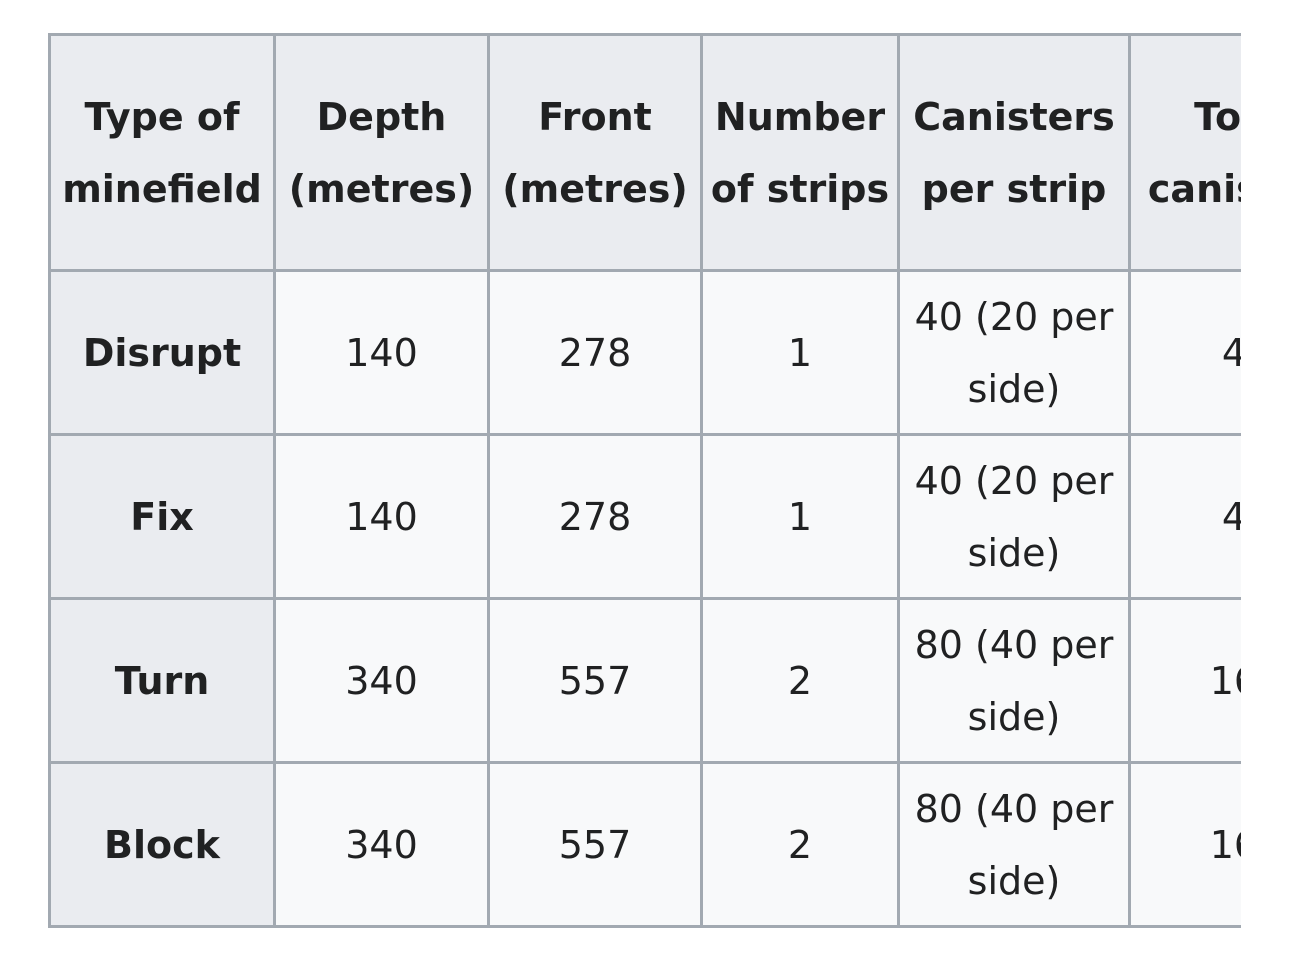  What do you see at coordinates (595, 152) in the screenshot?
I see `column-header: Front (metres)` at bounding box center [595, 152].